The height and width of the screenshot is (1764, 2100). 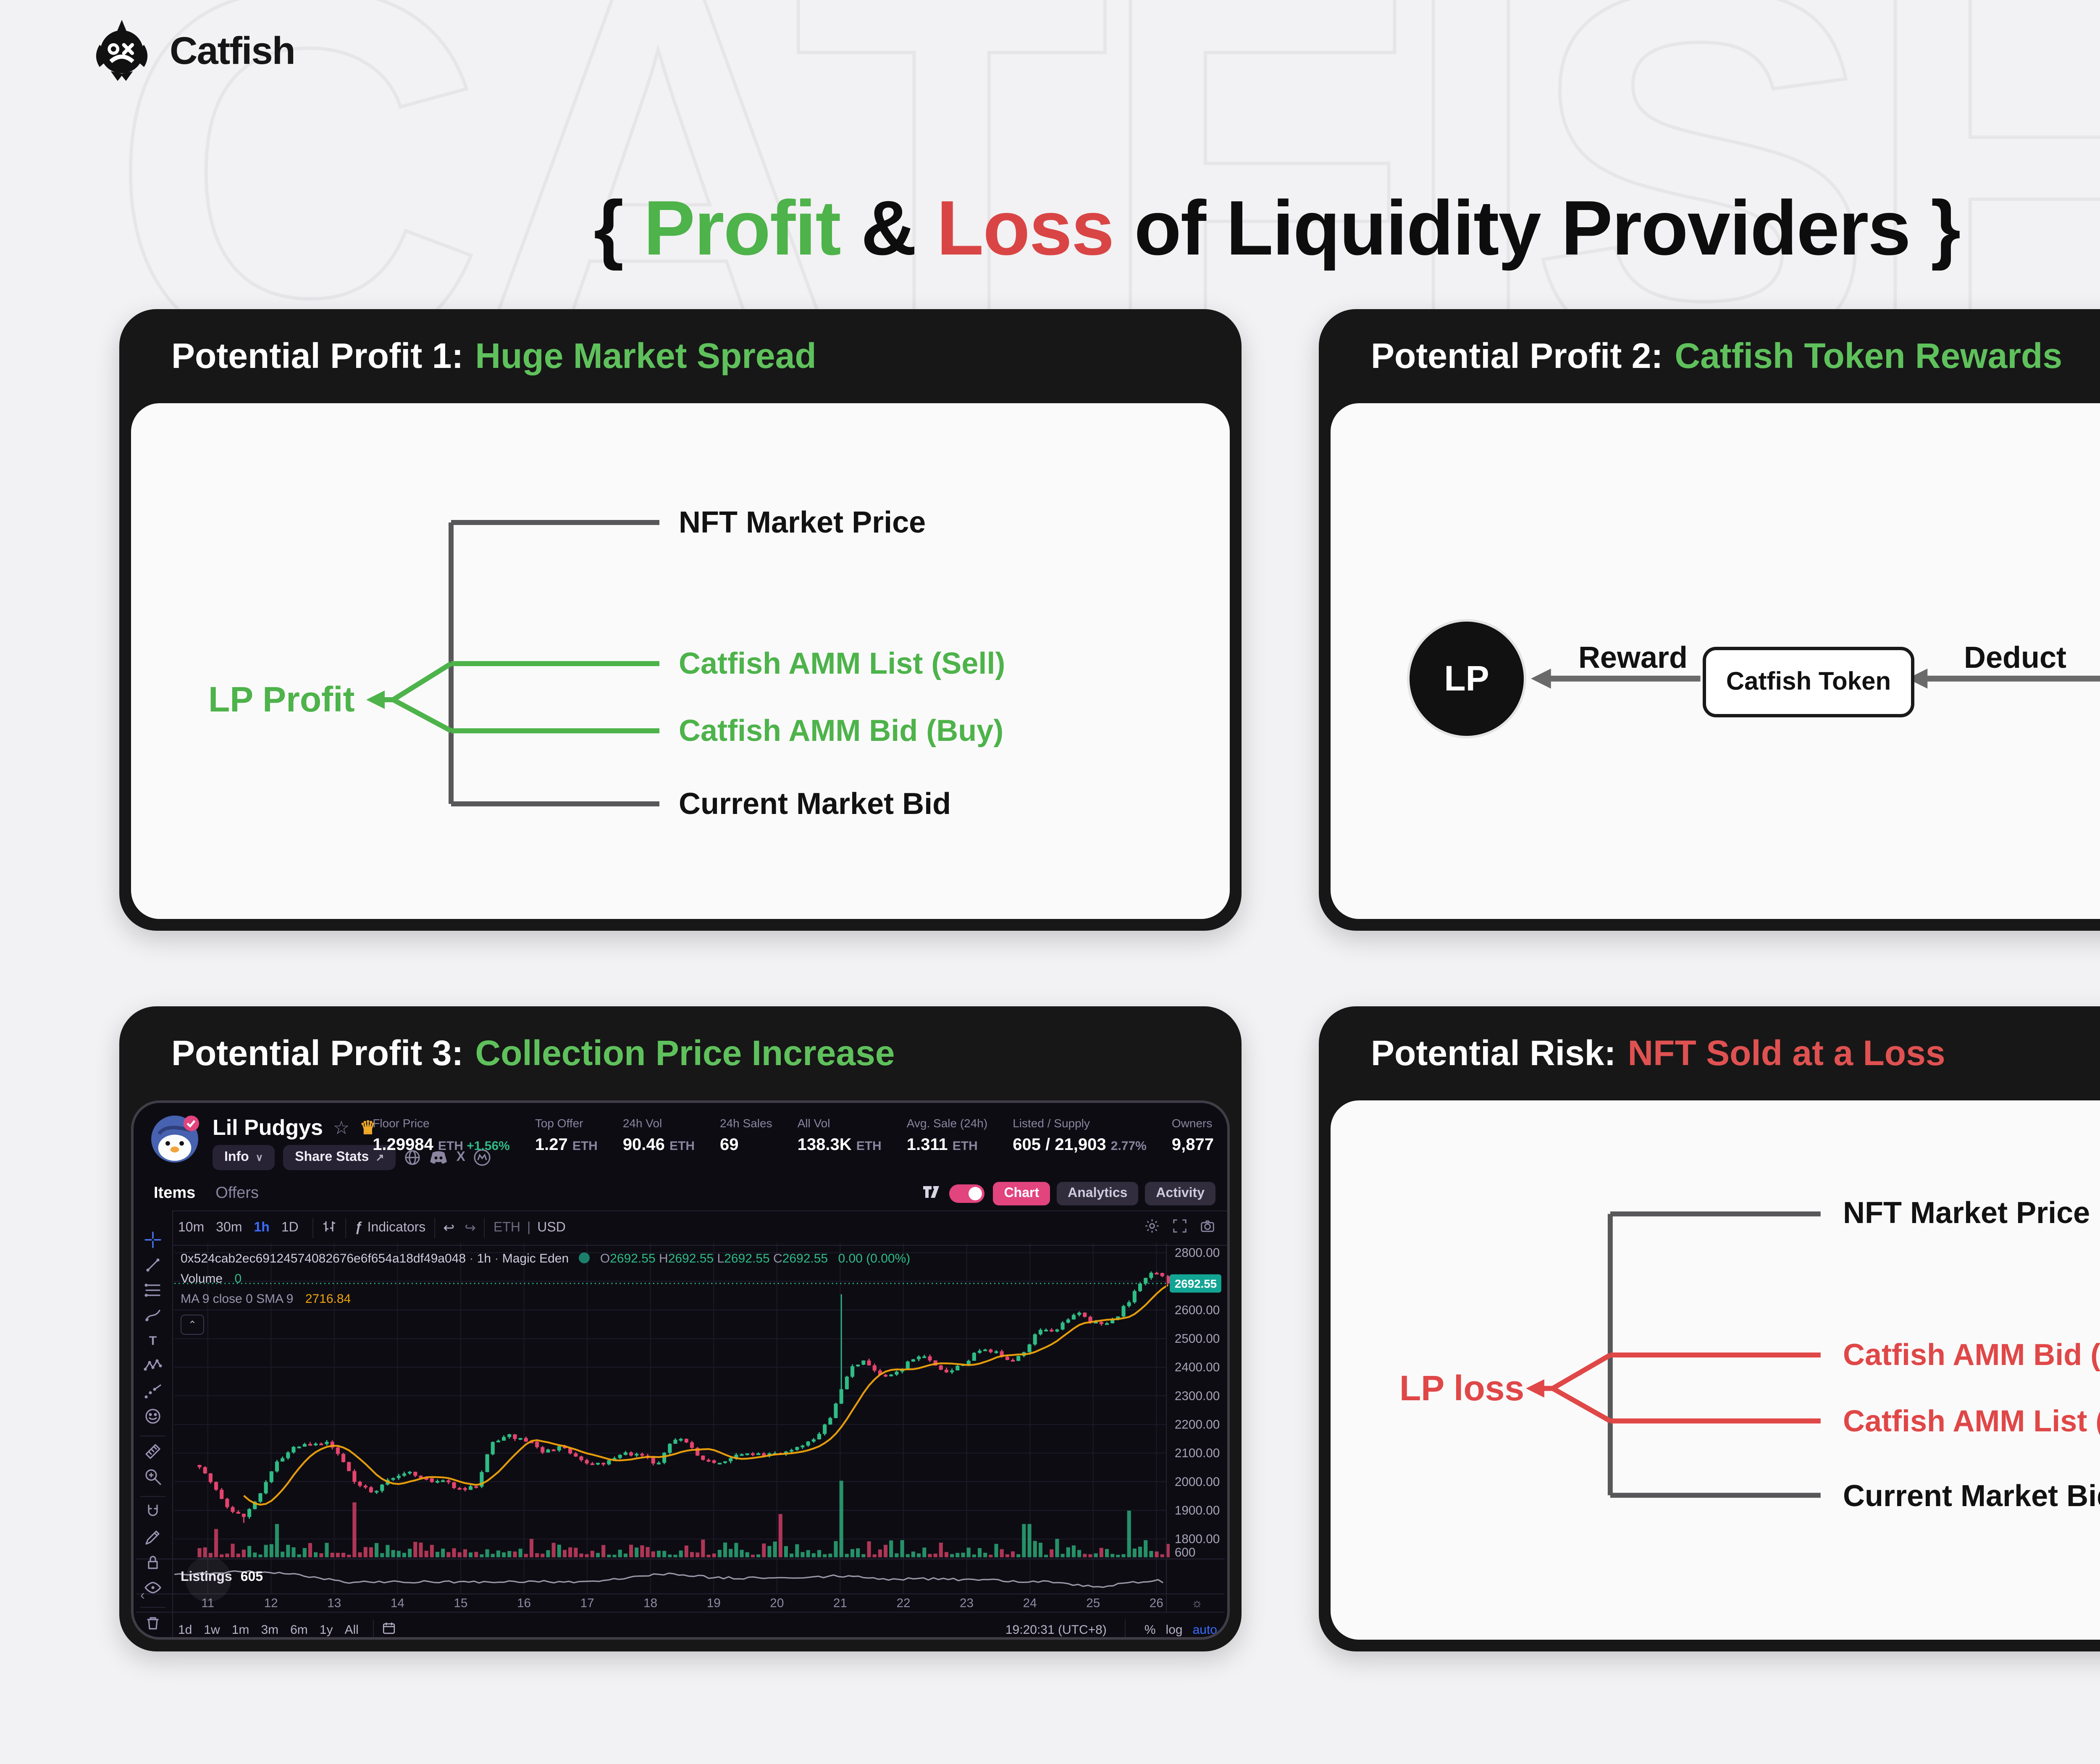 What do you see at coordinates (449, 1228) in the screenshot?
I see `undo-icon: ↩` at bounding box center [449, 1228].